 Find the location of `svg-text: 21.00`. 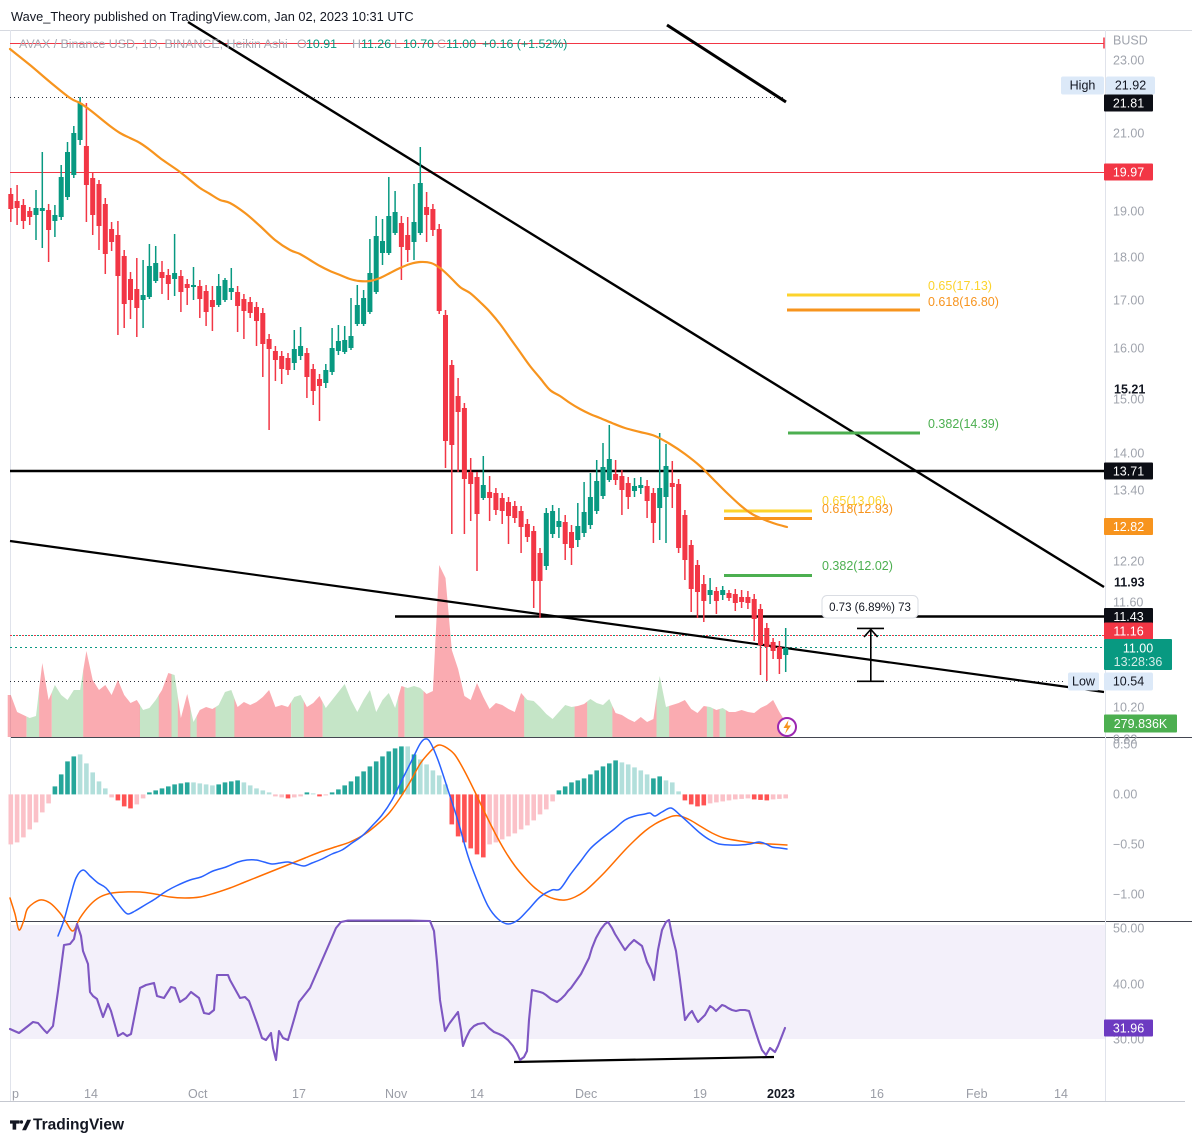

svg-text: 21.00 is located at coordinates (1128, 134).